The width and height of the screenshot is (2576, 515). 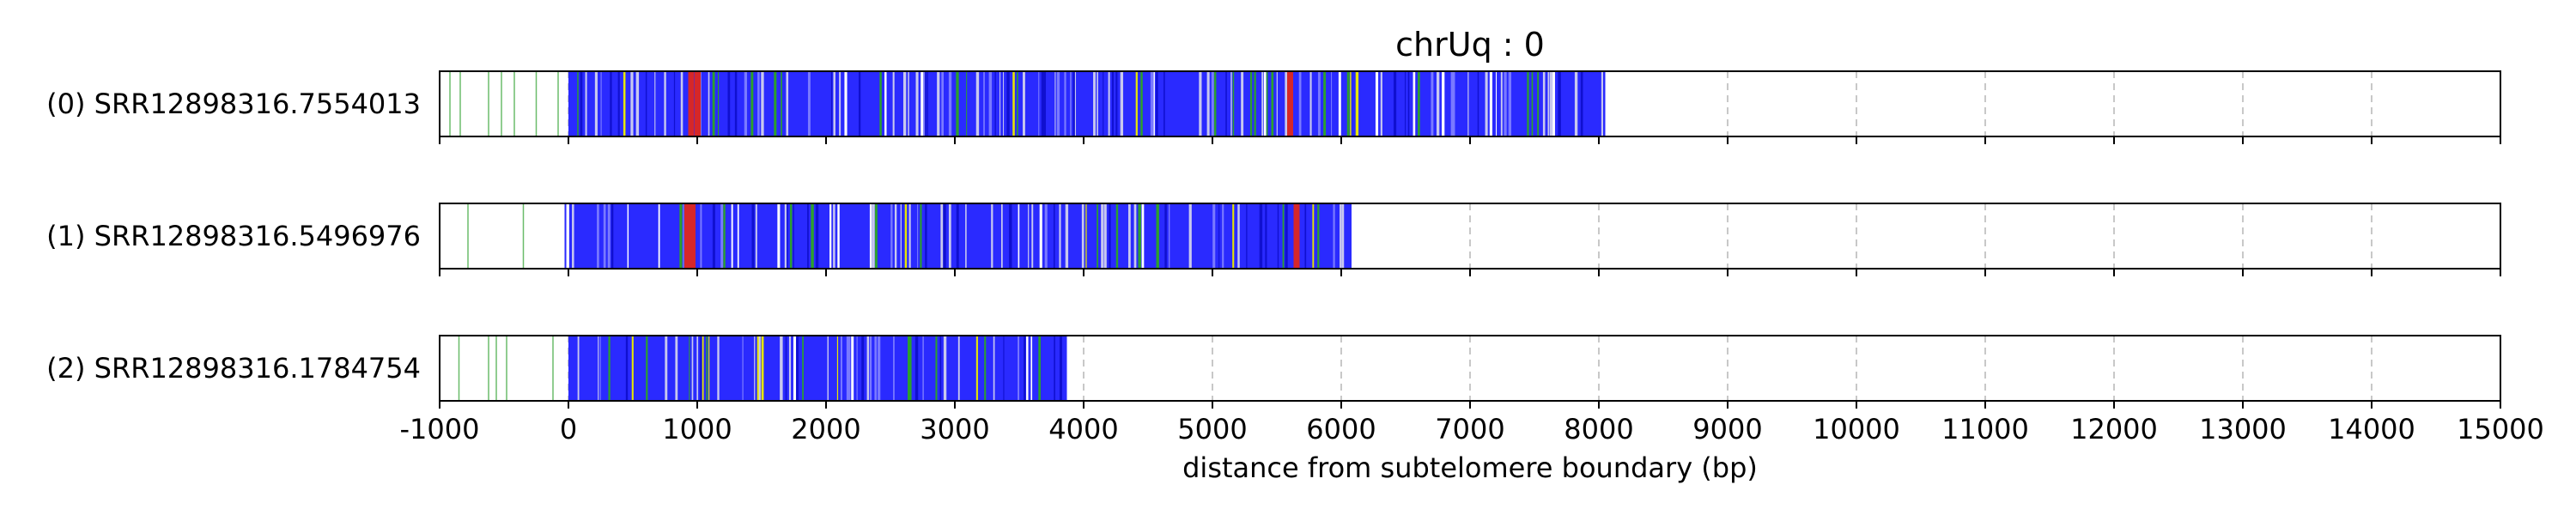 What do you see at coordinates (233, 236) in the screenshot?
I see `read-label: (1) SRR12898316.5496976` at bounding box center [233, 236].